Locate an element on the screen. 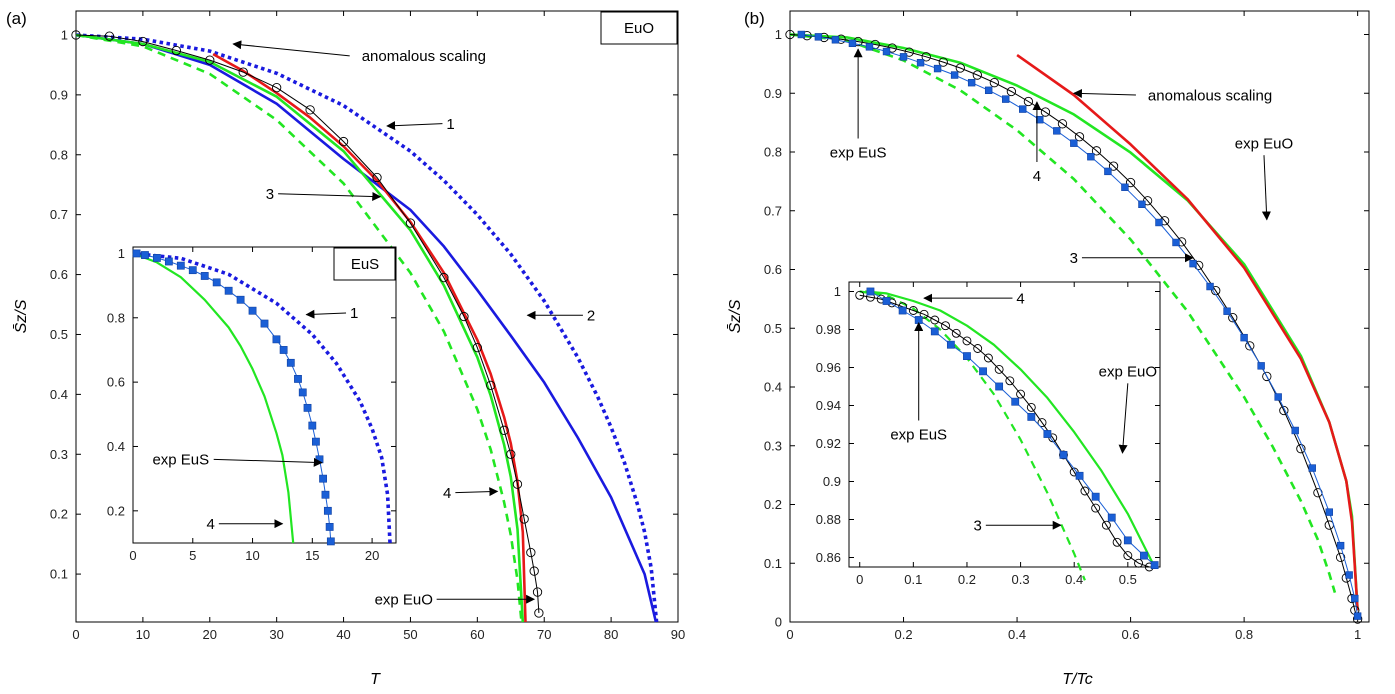 The width and height of the screenshot is (1395, 694). x-tick-label: 5 is located at coordinates (192, 555).